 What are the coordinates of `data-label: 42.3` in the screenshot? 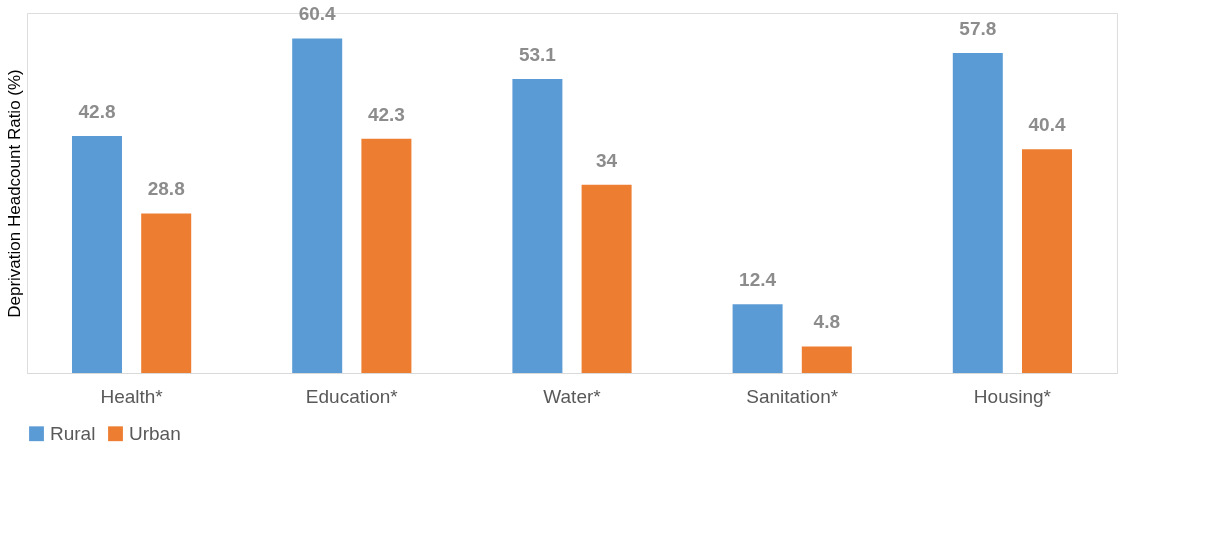 It's located at (386, 114).